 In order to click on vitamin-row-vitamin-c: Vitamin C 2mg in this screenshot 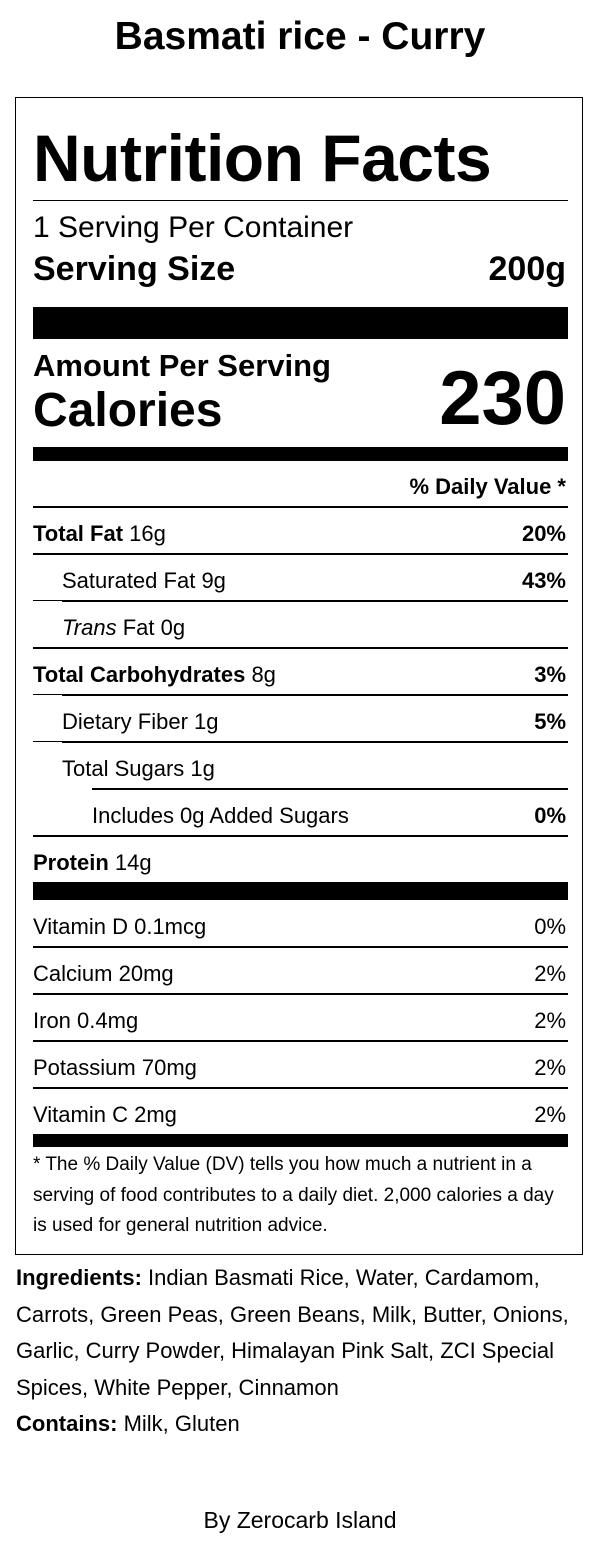, I will do `click(105, 1115)`.